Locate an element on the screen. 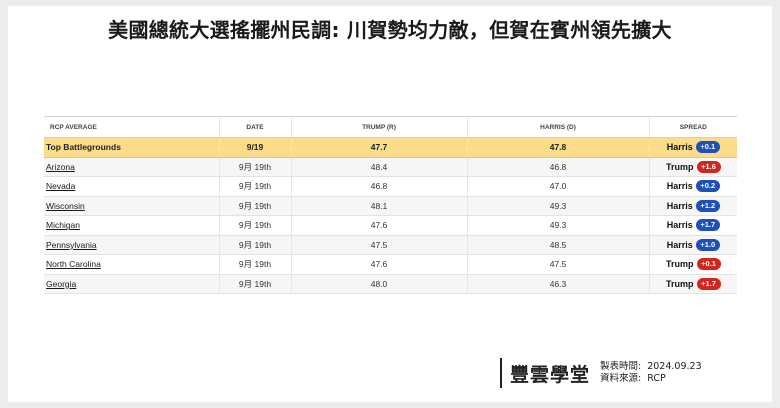  state-cell: Arizona is located at coordinates (131, 167).